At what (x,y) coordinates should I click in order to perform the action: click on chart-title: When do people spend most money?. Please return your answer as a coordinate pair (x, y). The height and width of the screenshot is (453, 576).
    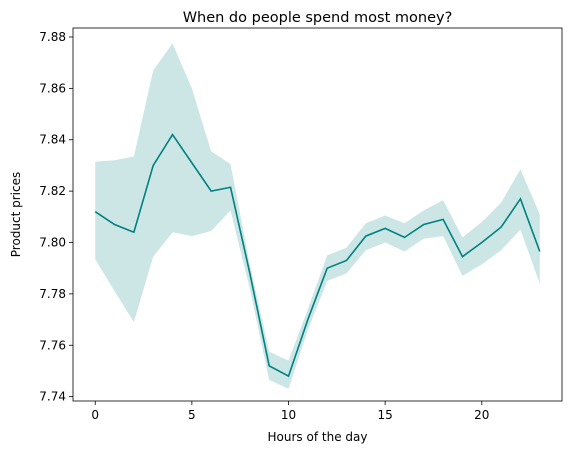
    Looking at the image, I should click on (318, 18).